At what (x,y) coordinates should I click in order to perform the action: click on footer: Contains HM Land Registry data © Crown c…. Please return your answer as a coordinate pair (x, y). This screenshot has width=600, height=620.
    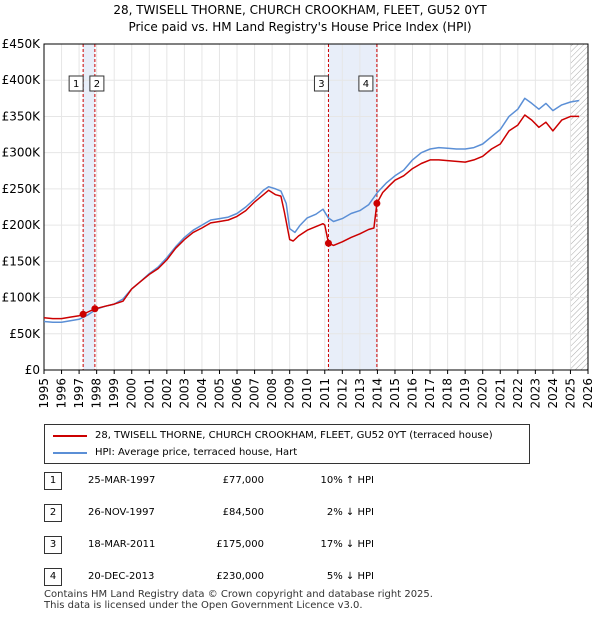
    Looking at the image, I should click on (238, 600).